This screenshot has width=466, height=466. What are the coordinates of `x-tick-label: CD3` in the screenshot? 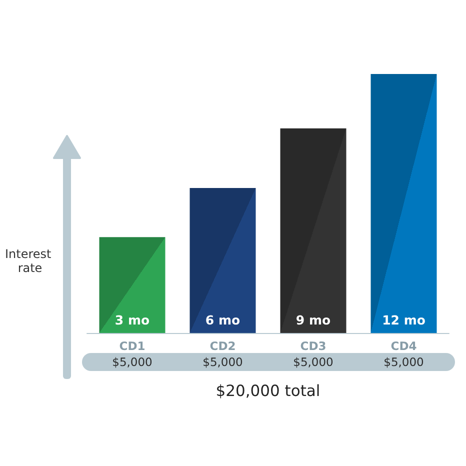 It's located at (313, 346).